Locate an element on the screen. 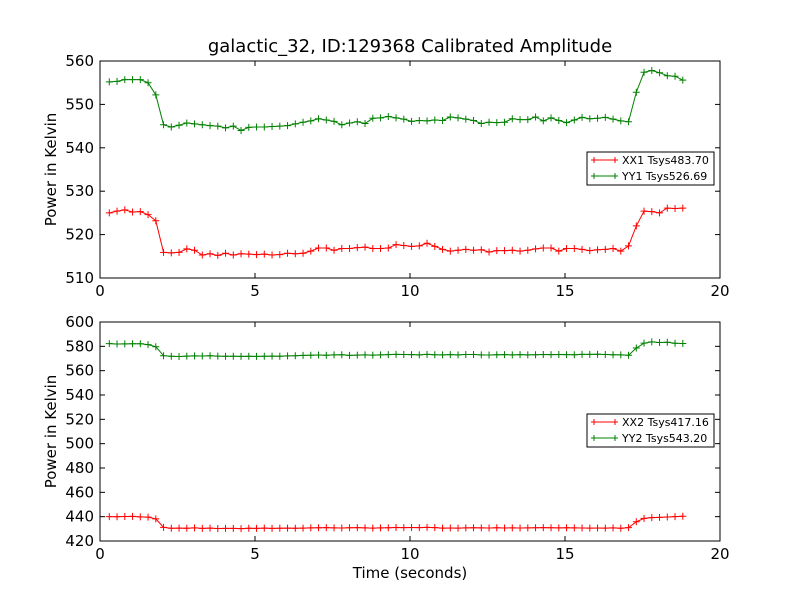 This screenshot has height=600, width=800. y-tick-label: 440 is located at coordinates (79, 517).